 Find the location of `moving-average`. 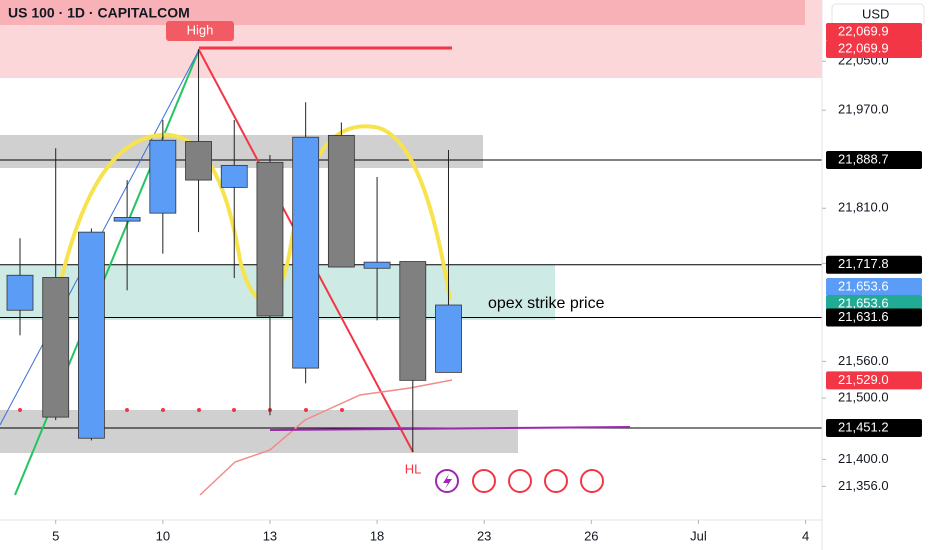

moving-average is located at coordinates (326, 437).